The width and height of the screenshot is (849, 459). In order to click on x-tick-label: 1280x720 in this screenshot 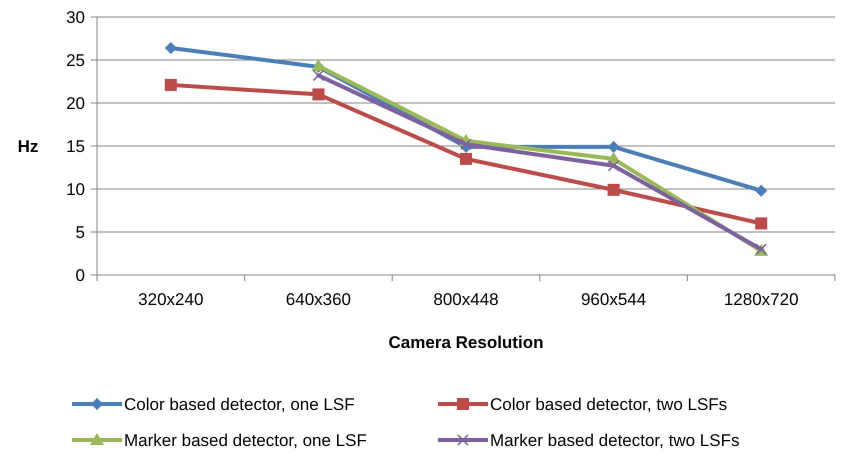, I will do `click(761, 299)`.